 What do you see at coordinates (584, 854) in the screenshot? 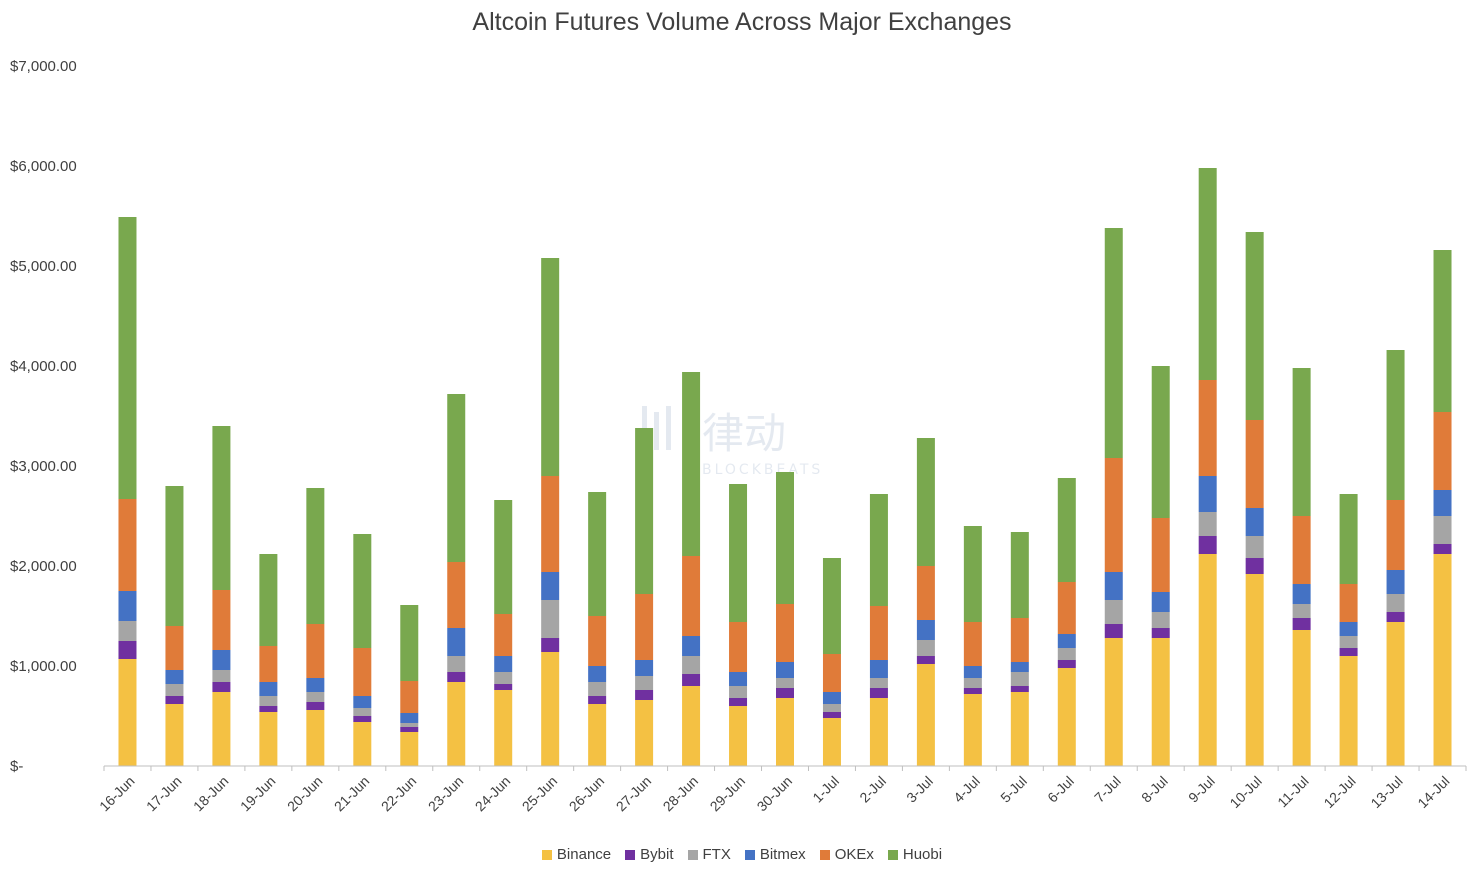
I see `legend-label: Binance` at bounding box center [584, 854].